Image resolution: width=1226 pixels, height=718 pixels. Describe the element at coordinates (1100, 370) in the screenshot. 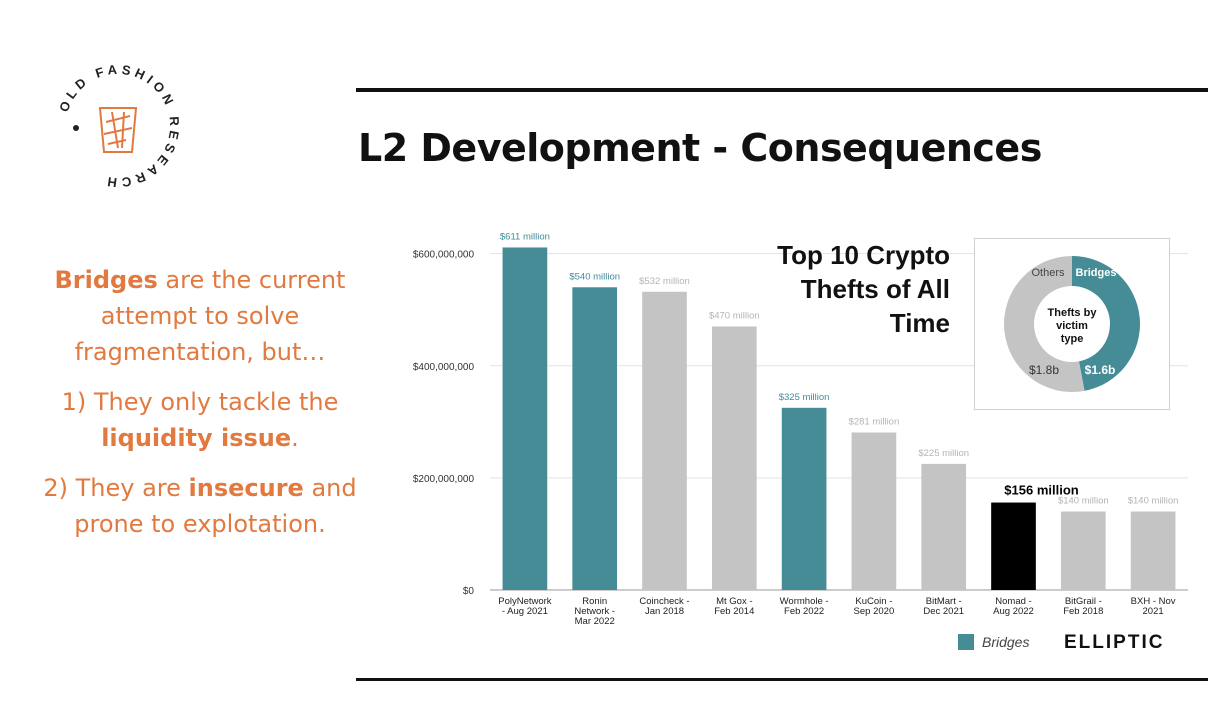

I see `pie-value-label: $1.6b` at that location.